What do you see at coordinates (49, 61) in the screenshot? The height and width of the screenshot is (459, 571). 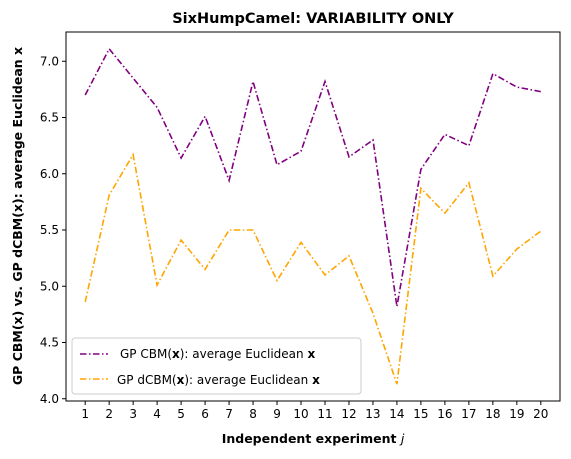 I see `y-tick-label: 7.0` at bounding box center [49, 61].